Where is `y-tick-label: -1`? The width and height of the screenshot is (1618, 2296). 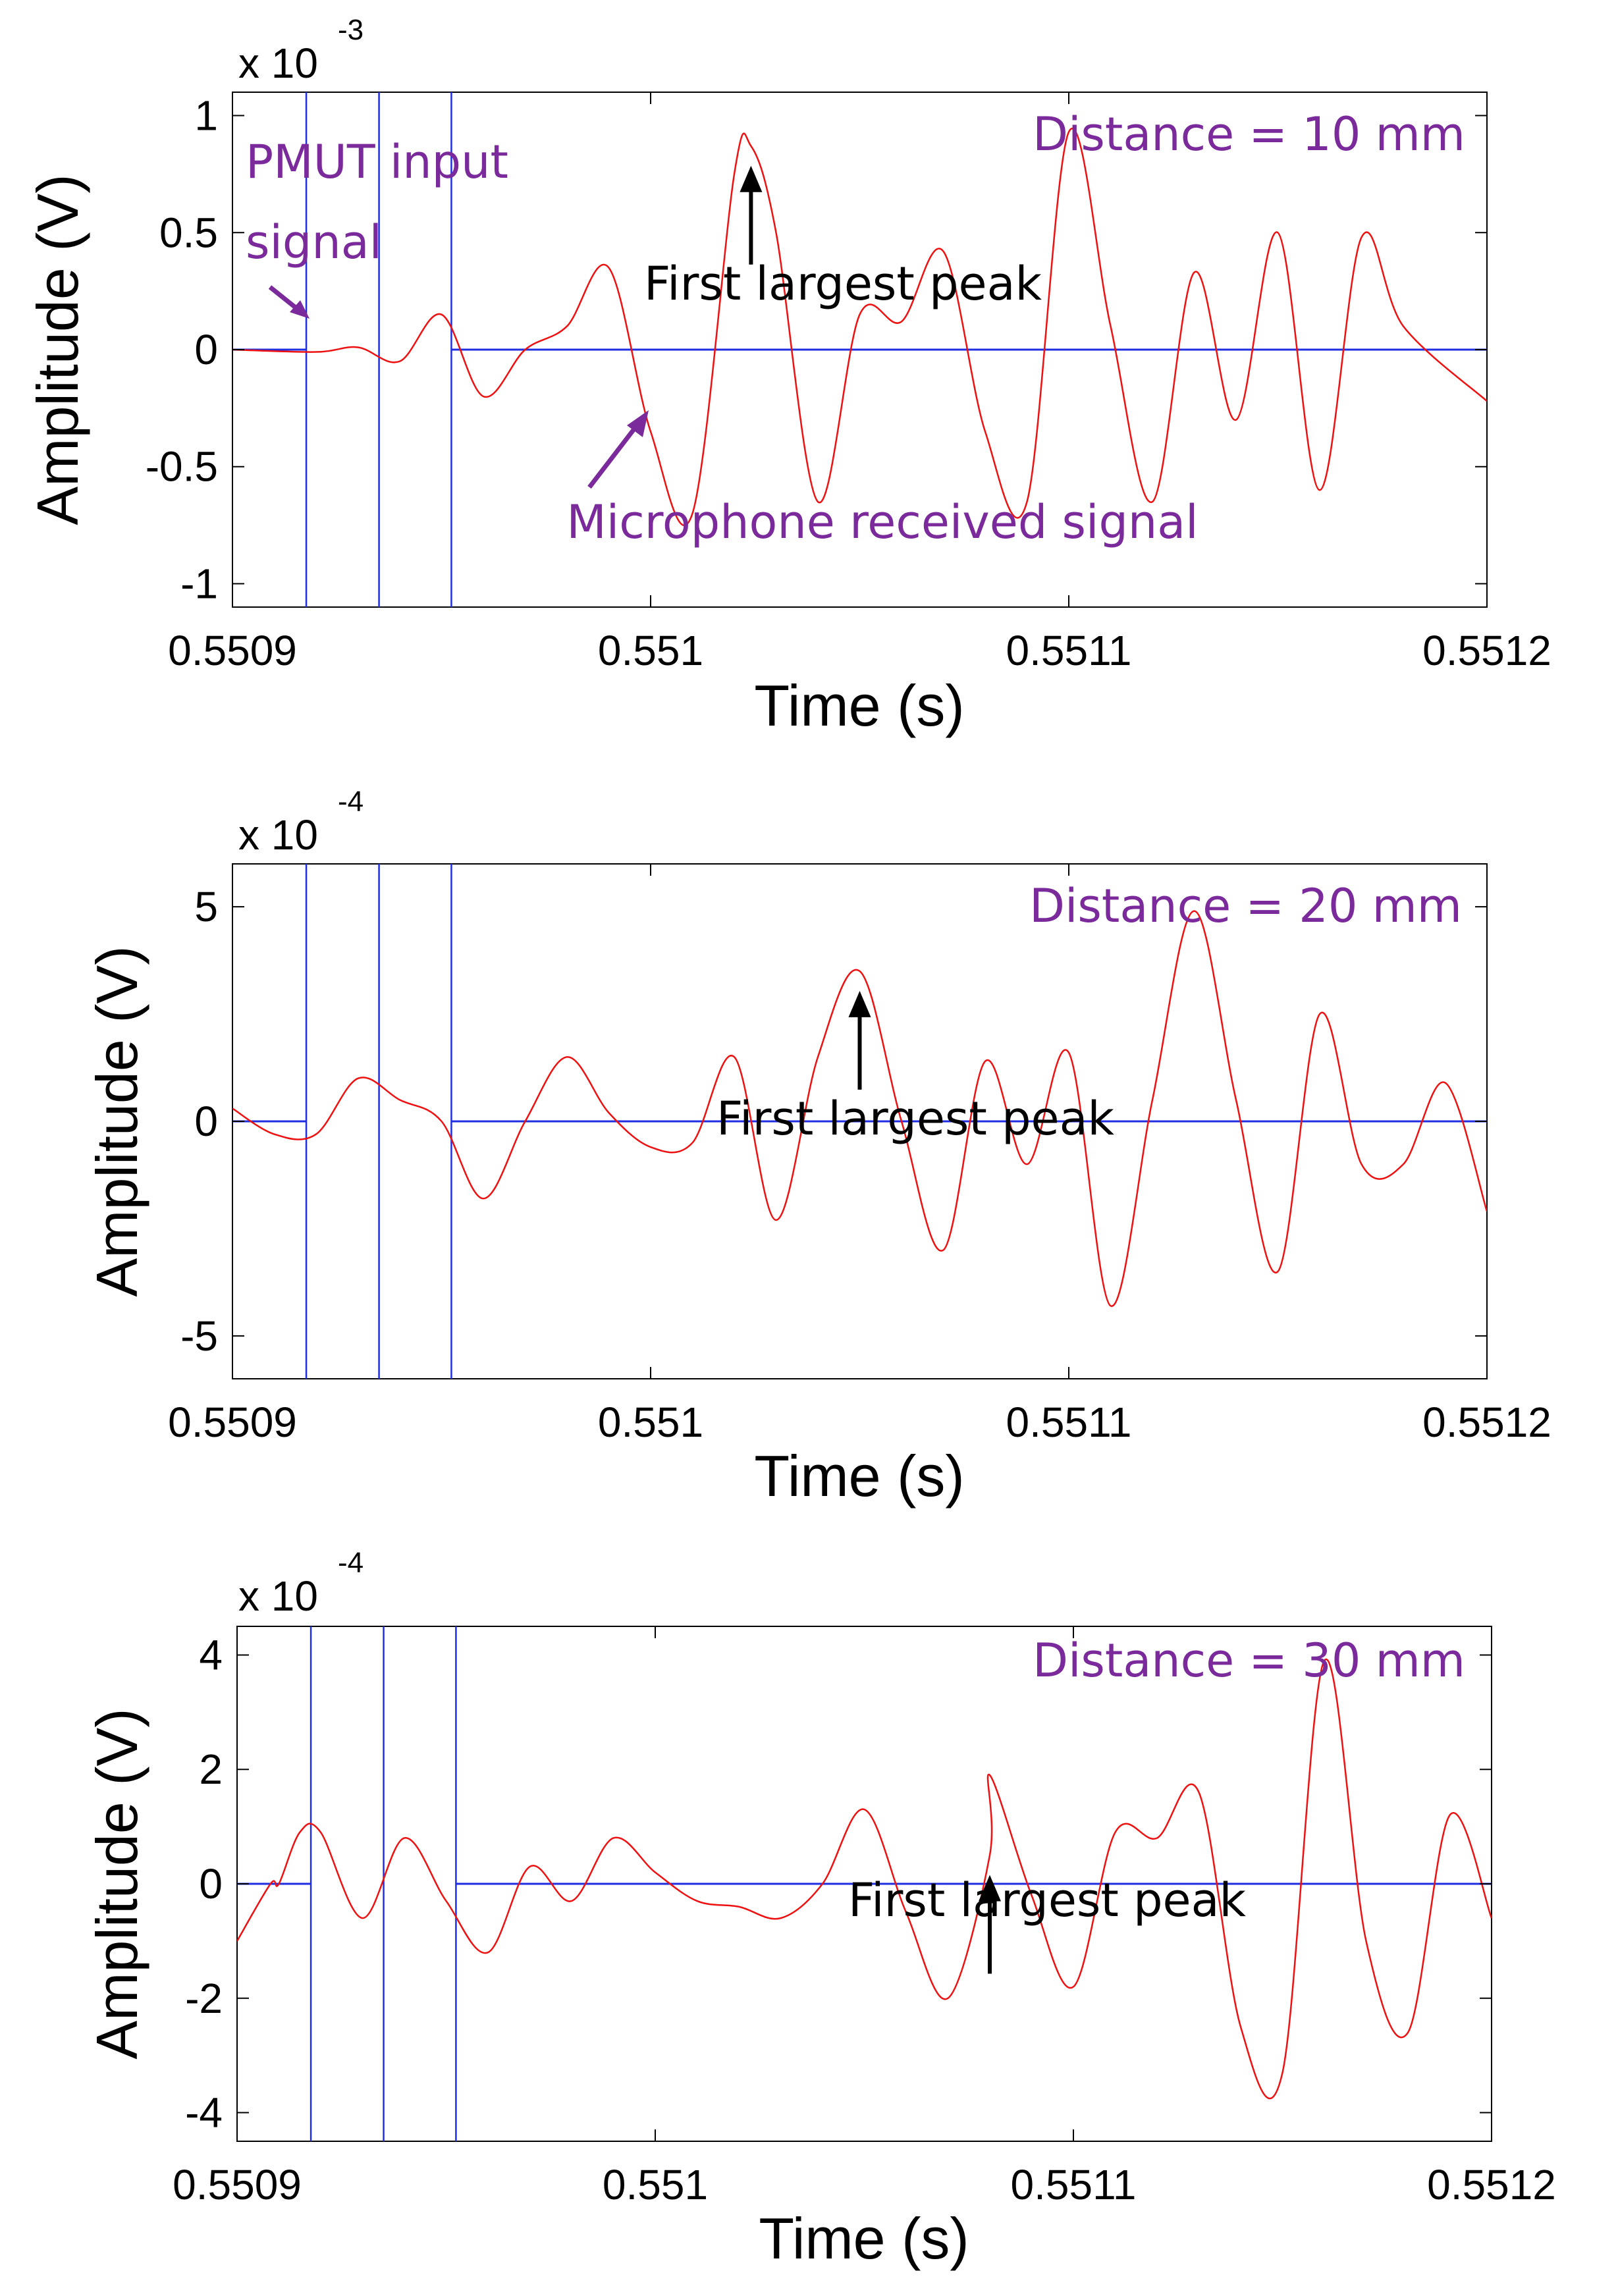
y-tick-label: -1 is located at coordinates (199, 583).